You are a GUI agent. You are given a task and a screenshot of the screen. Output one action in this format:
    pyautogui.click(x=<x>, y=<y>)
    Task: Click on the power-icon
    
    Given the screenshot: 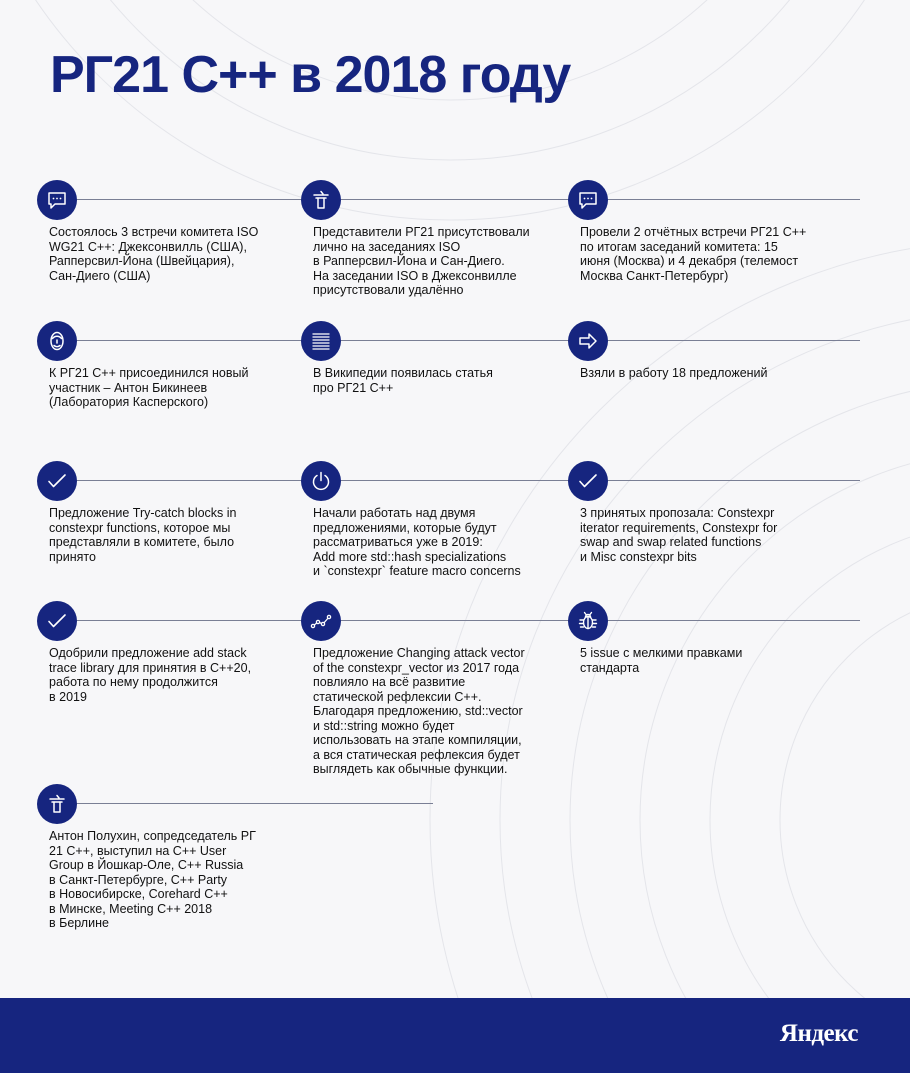 What is the action you would take?
    pyautogui.click(x=321, y=481)
    